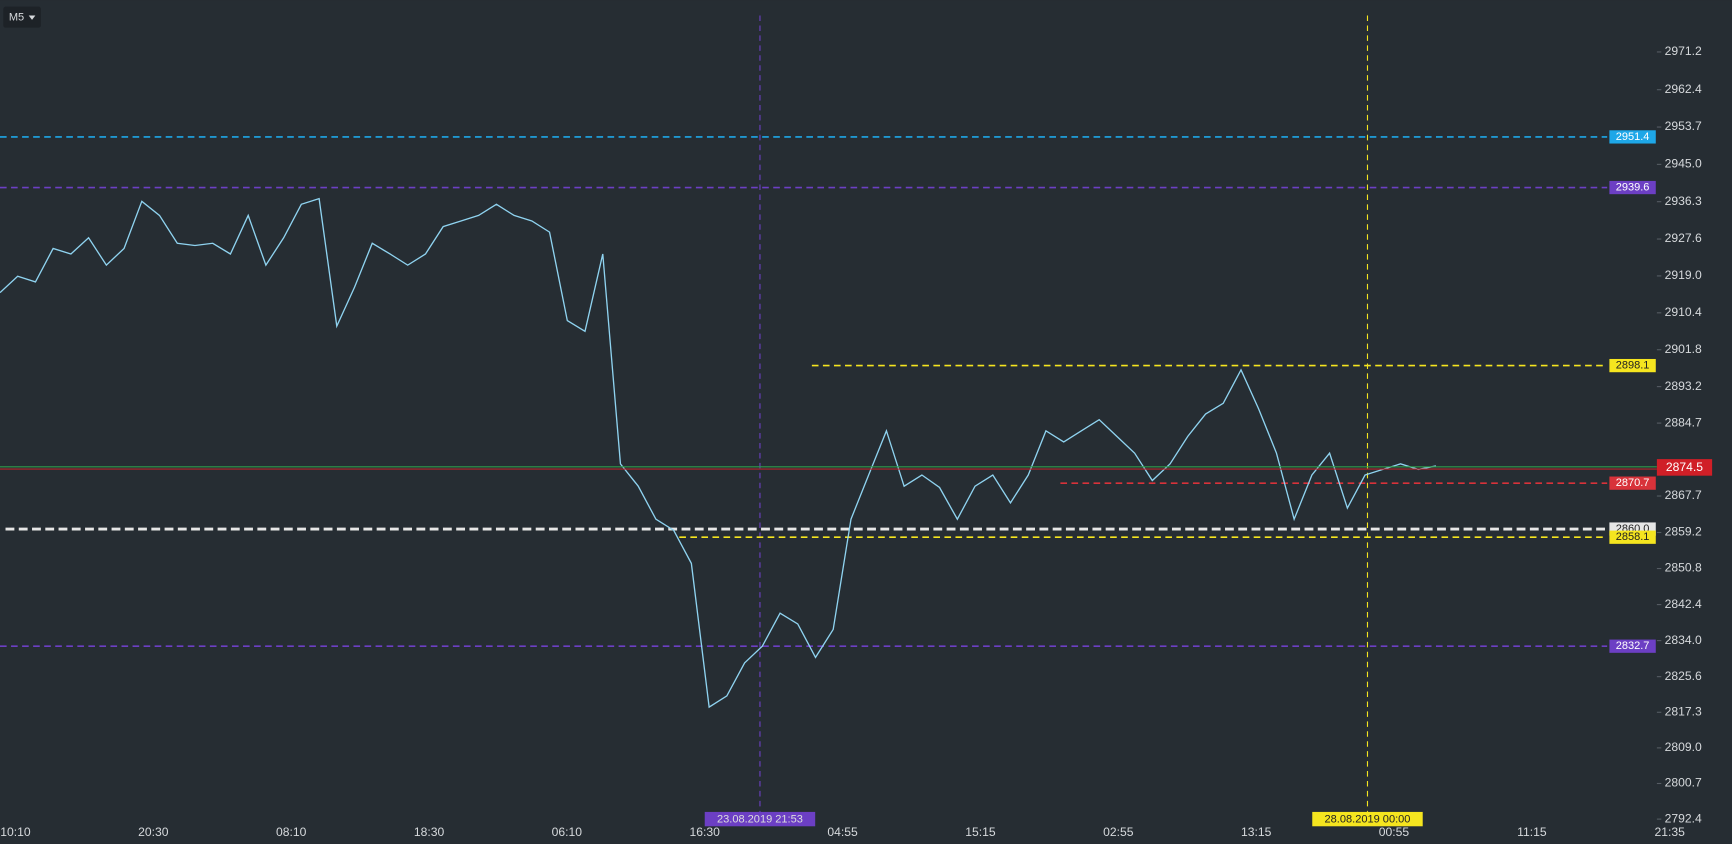 Image resolution: width=1732 pixels, height=844 pixels. What do you see at coordinates (1683, 349) in the screenshot?
I see `y-tick-label: 2901.8` at bounding box center [1683, 349].